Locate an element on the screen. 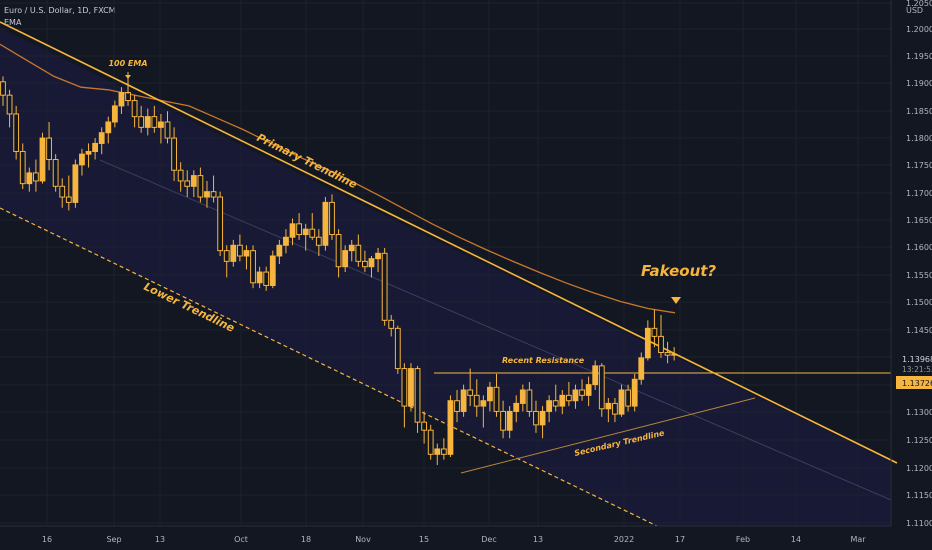 The height and width of the screenshot is (550, 932). x-tick-label: 14 is located at coordinates (796, 539).